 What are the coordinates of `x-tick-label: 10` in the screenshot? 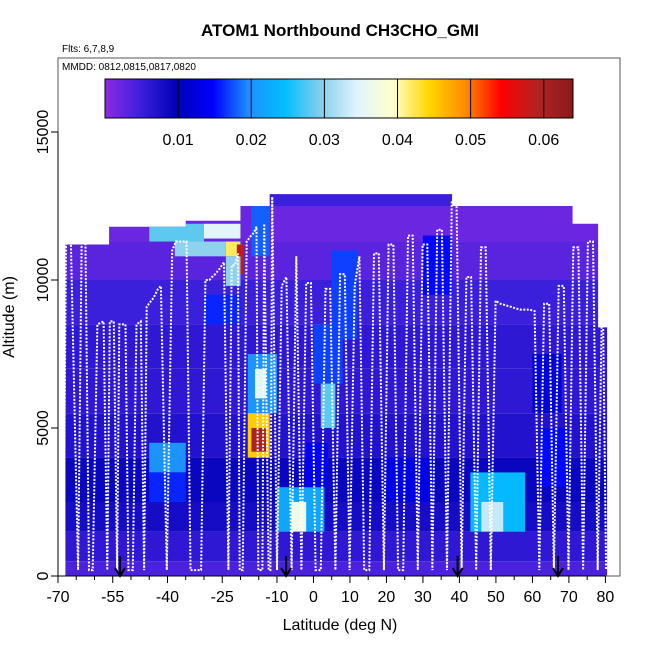 It's located at (350, 597).